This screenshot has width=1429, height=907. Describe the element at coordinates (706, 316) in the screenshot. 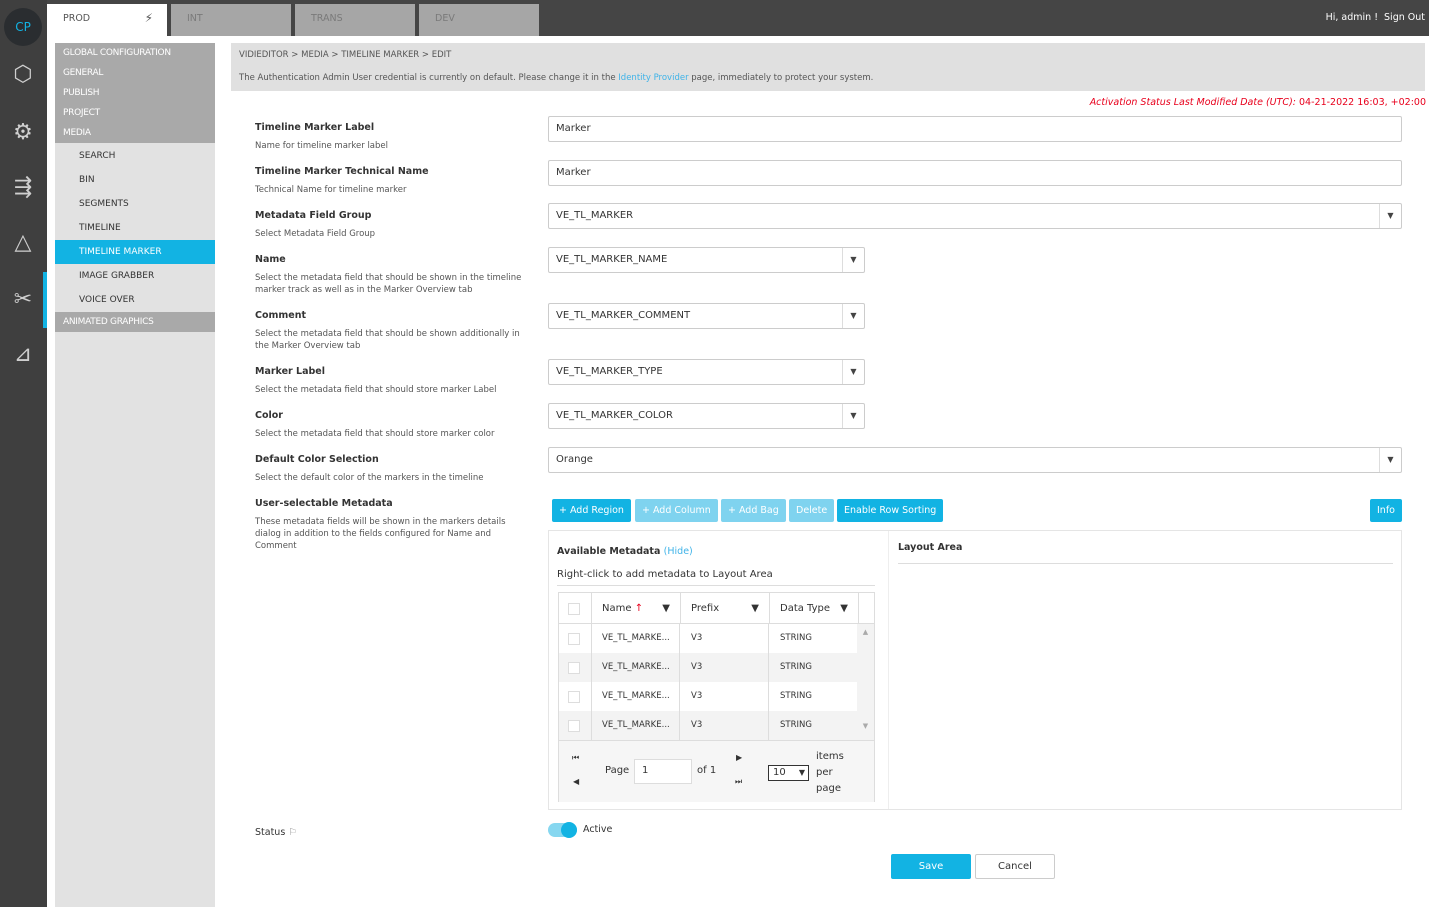

I see `comment-select: VE_TL_MARKER_COMMENT ▼` at that location.